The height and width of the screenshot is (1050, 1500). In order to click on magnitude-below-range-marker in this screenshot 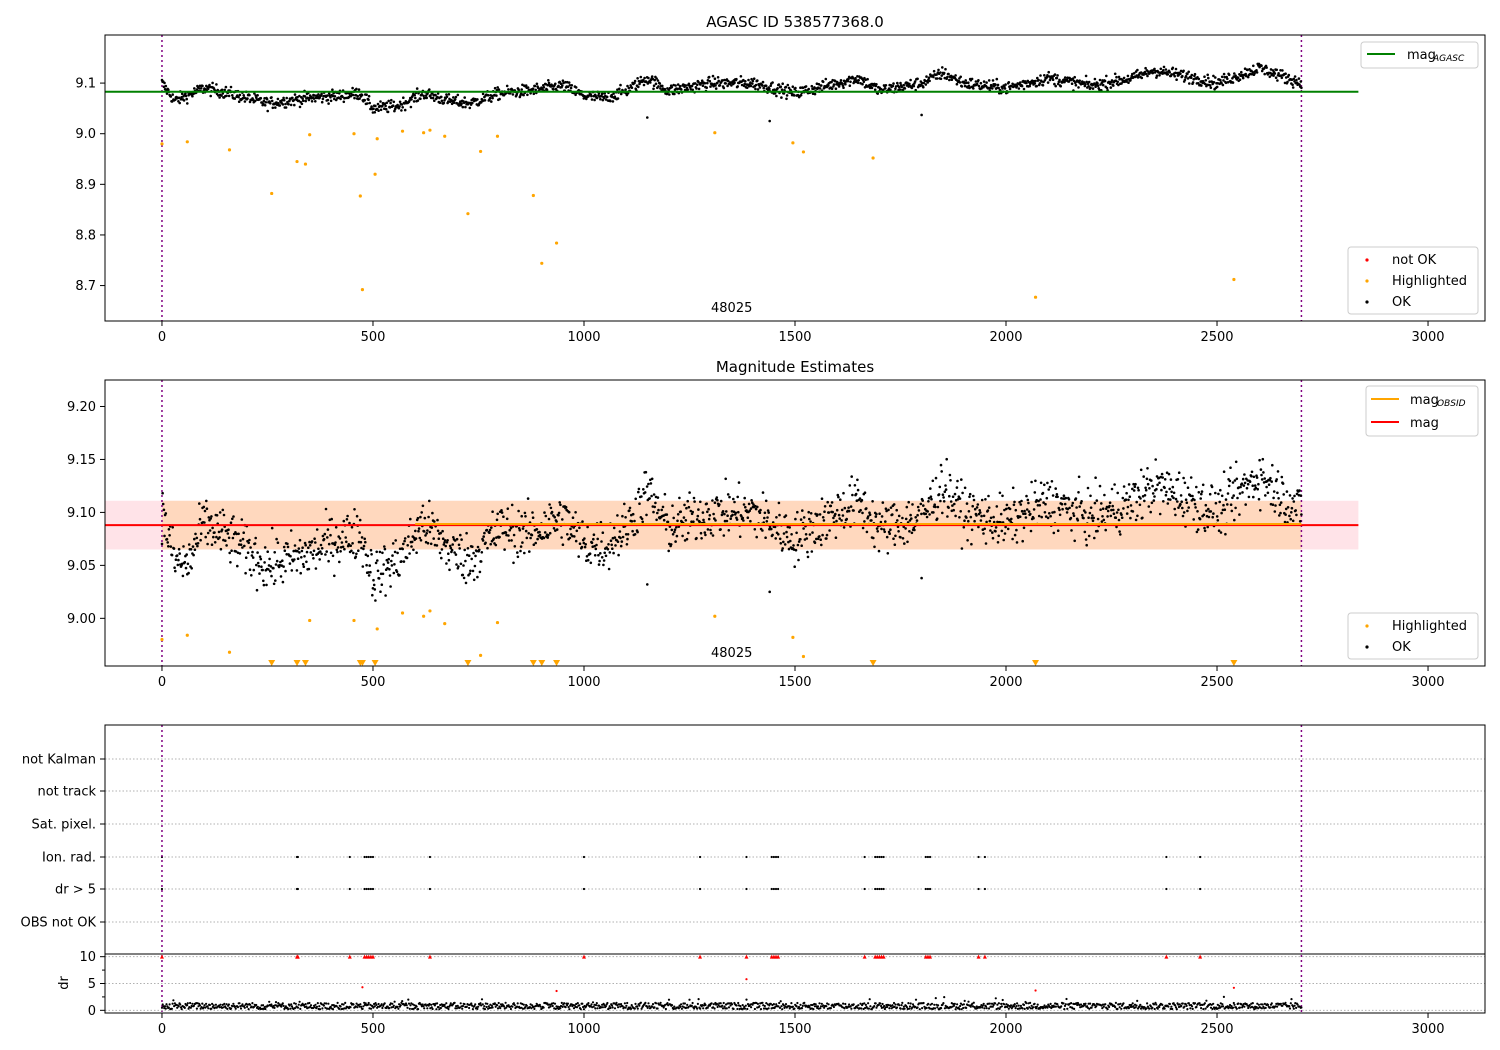, I will do `click(362, 663)`.